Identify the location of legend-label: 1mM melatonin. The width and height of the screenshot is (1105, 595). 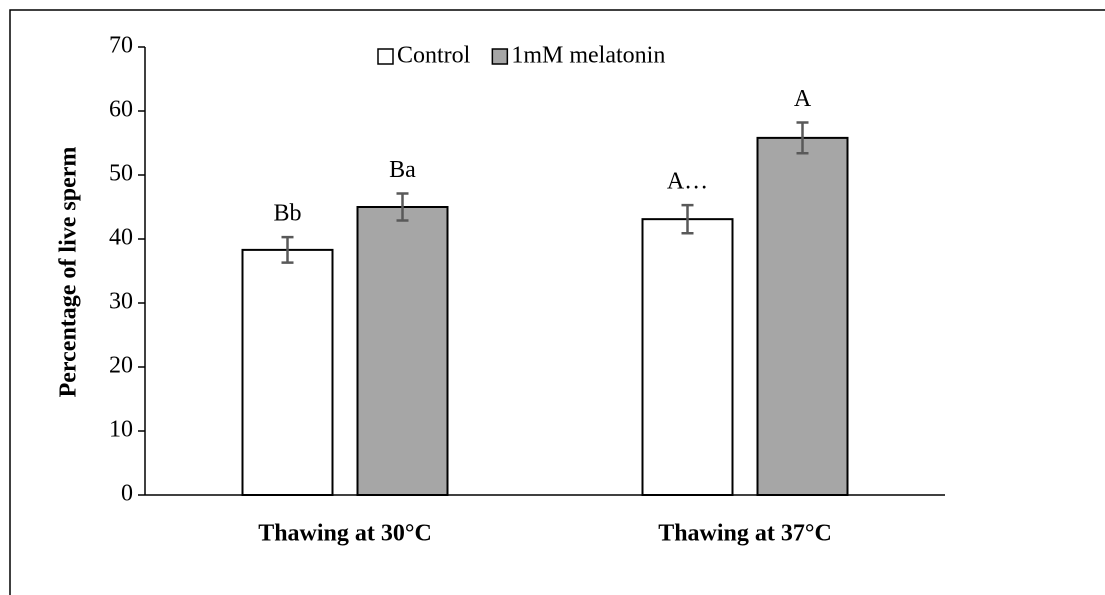
(588, 56).